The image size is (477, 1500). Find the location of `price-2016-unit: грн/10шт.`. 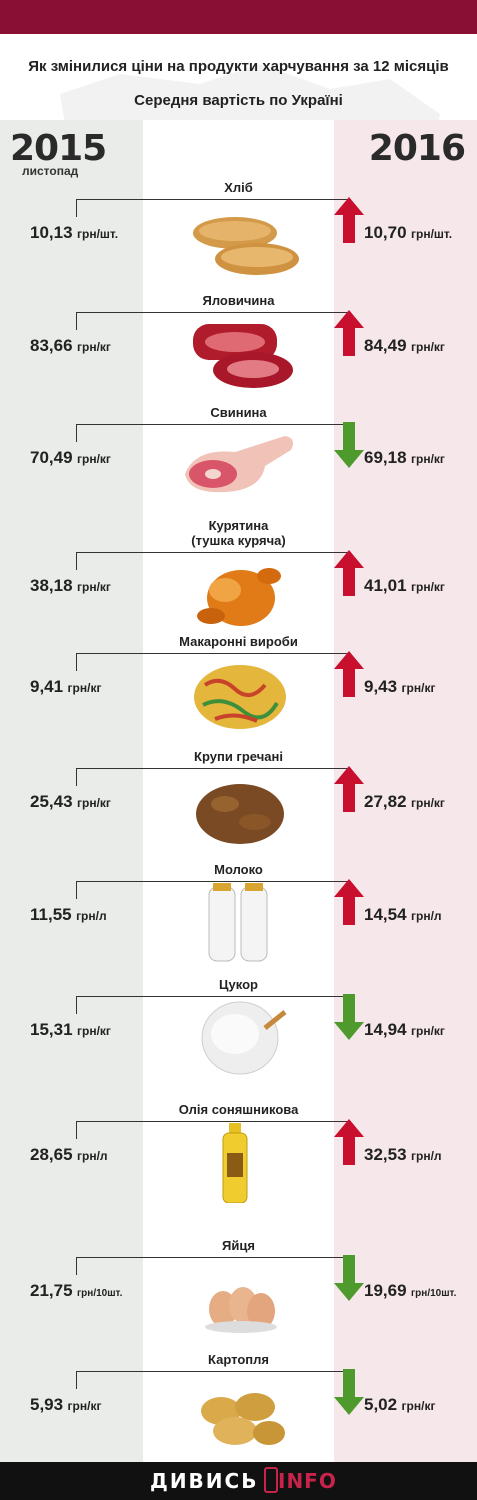

price-2016-unit: грн/10шт. is located at coordinates (434, 1293).